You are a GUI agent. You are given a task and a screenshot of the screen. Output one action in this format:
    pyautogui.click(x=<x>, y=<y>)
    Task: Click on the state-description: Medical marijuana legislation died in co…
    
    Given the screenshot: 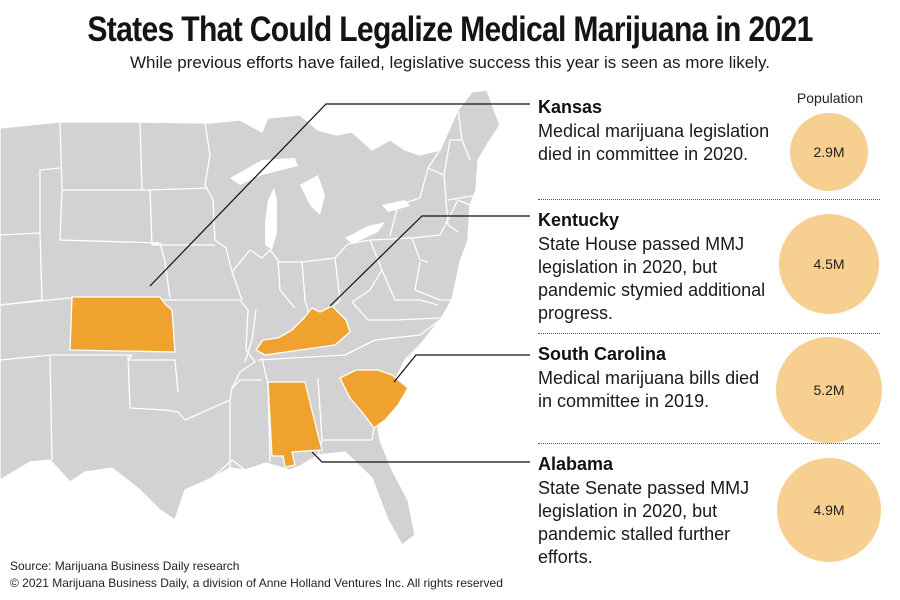 What is the action you would take?
    pyautogui.click(x=654, y=142)
    